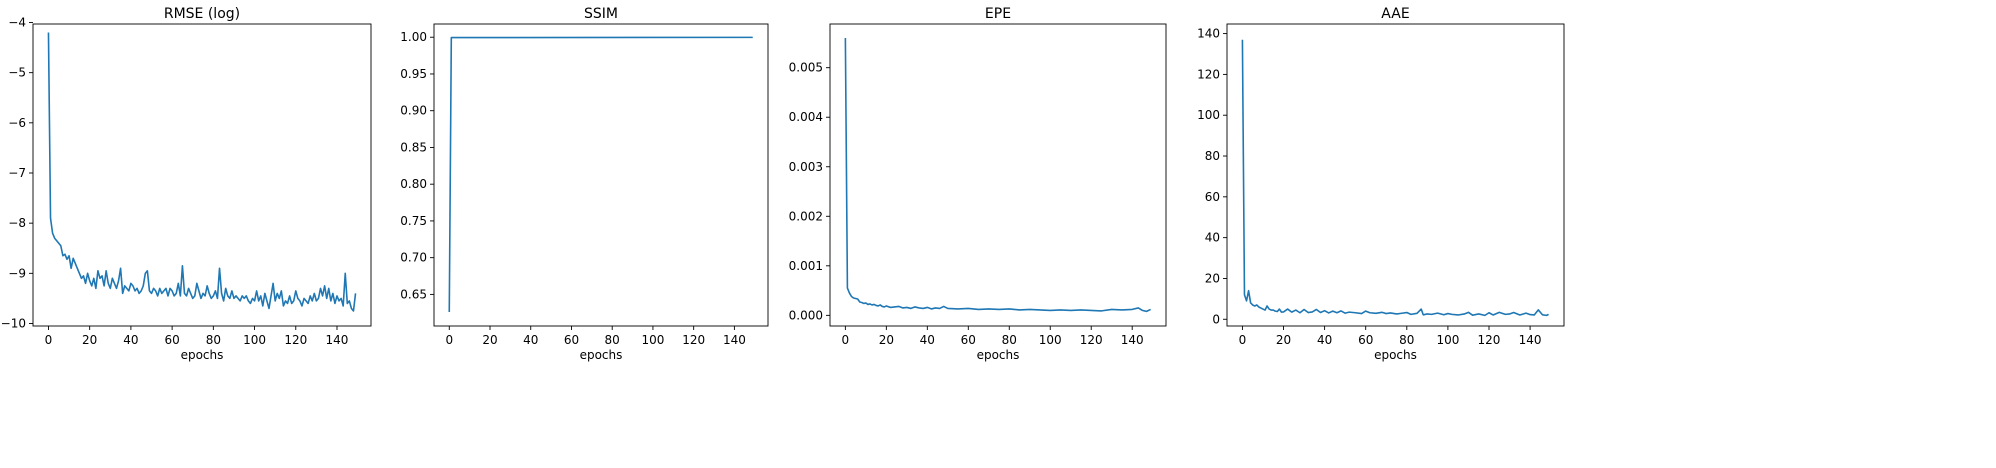 Image resolution: width=1996 pixels, height=468 pixels. What do you see at coordinates (1208, 115) in the screenshot?
I see `y-tick-label: 100` at bounding box center [1208, 115].